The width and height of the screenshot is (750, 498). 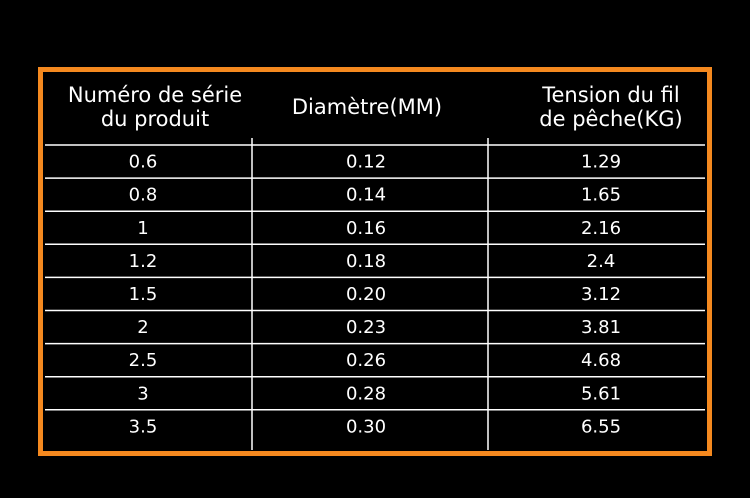 I want to click on table-cell: 3.12, so click(x=601, y=294).